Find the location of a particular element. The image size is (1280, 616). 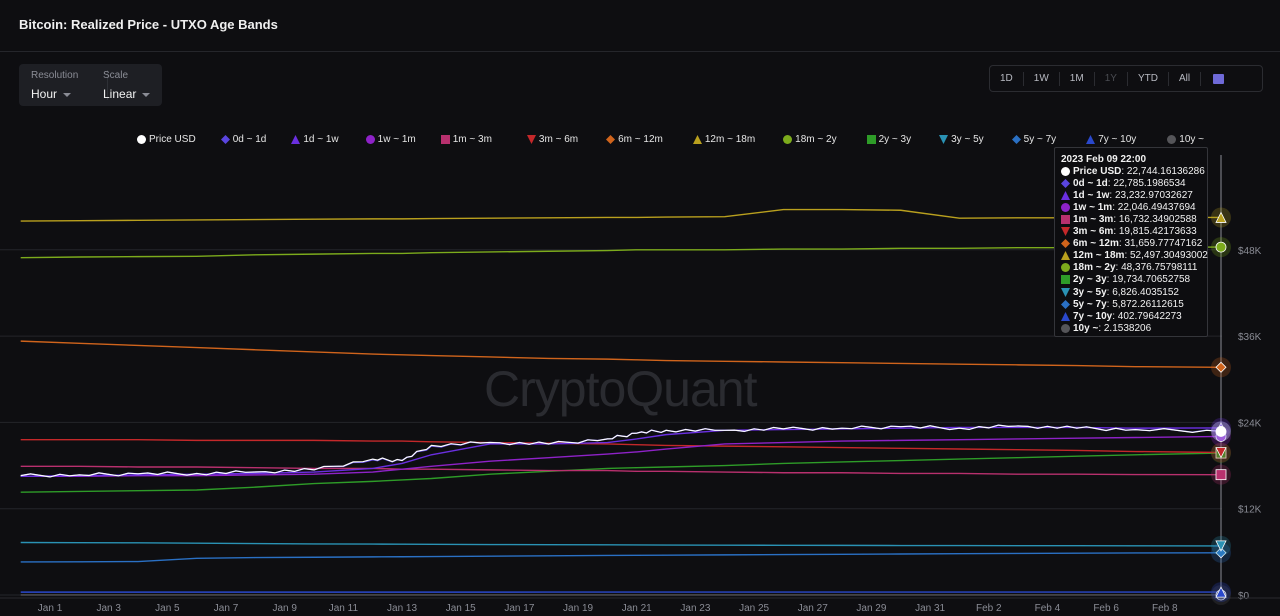

x-tick-label: Jan 1 is located at coordinates (50, 608).